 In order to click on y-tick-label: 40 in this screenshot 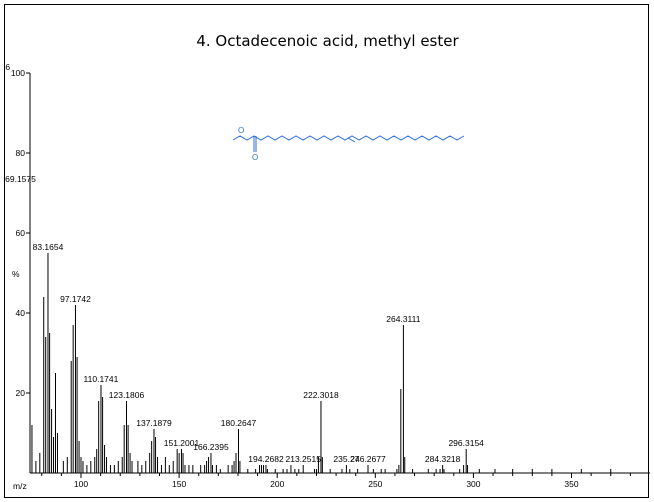, I will do `click(21, 313)`.